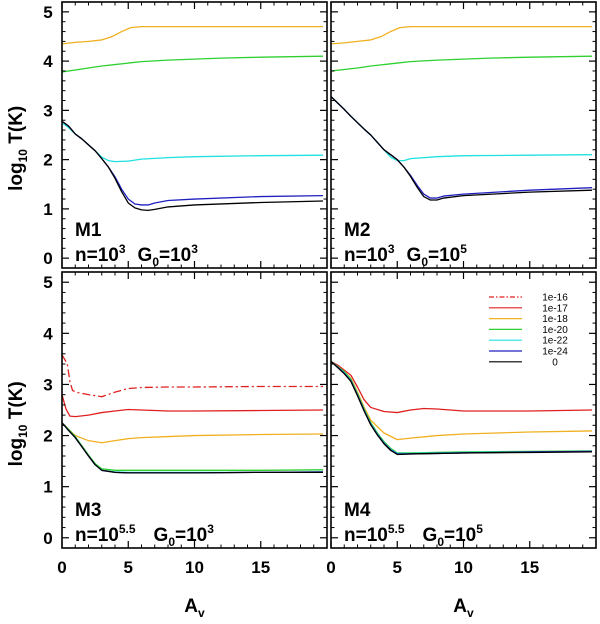 The image size is (600, 624). Describe the element at coordinates (88, 510) in the screenshot. I see `panel-label: M3` at that location.